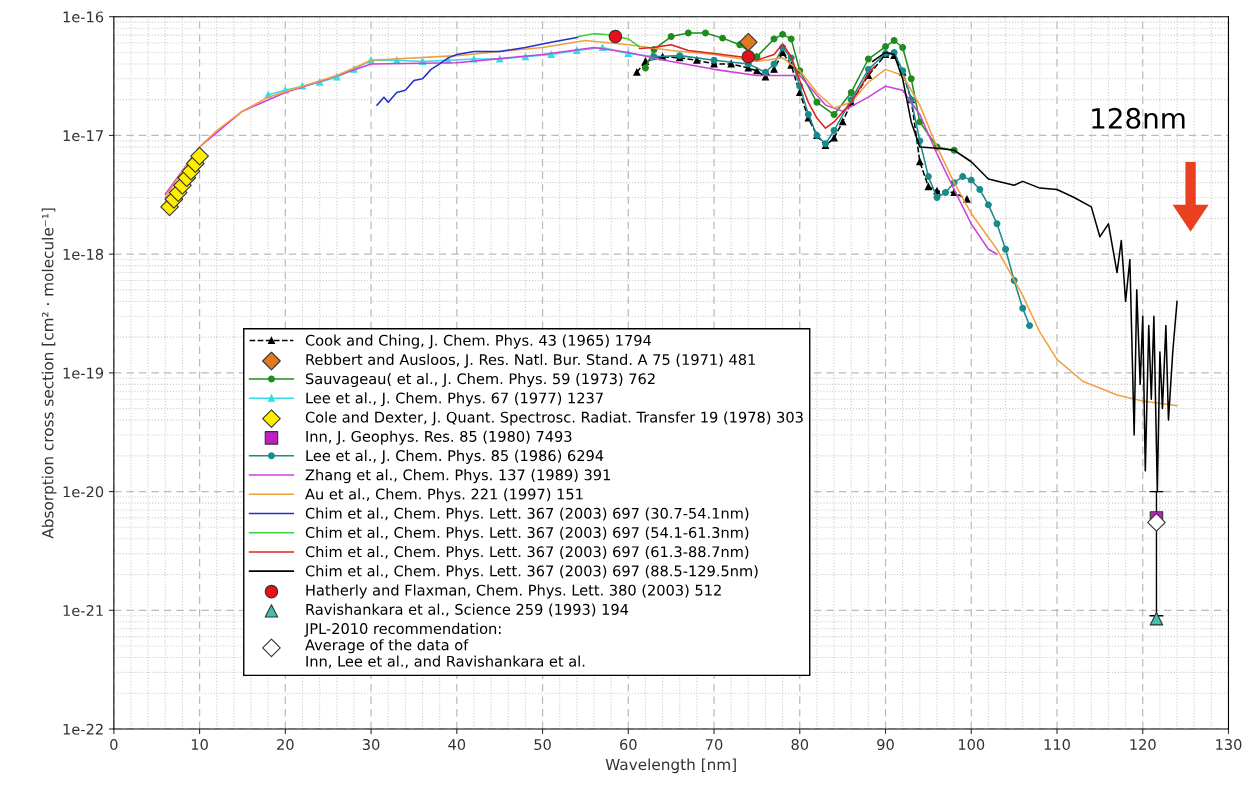 This screenshot has height=795, width=1251. Describe the element at coordinates (83, 492) in the screenshot. I see `y-tick-label: 1e-20` at that location.